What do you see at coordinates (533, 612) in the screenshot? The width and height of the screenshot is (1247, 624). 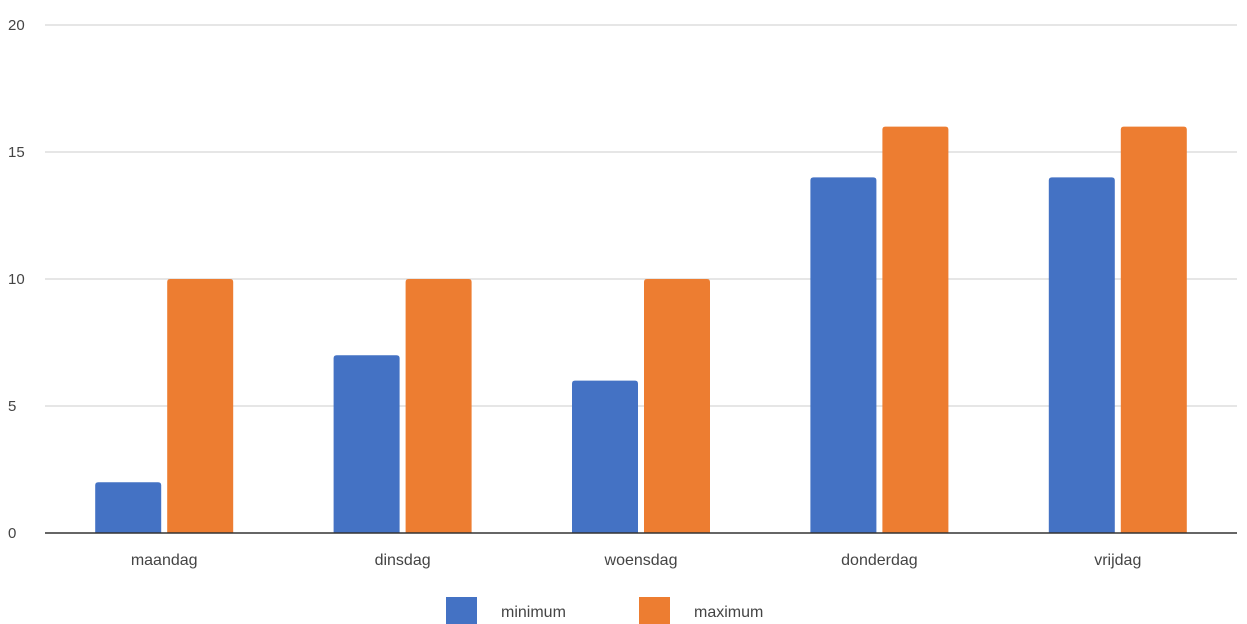 I see `legend-label: minimum` at bounding box center [533, 612].